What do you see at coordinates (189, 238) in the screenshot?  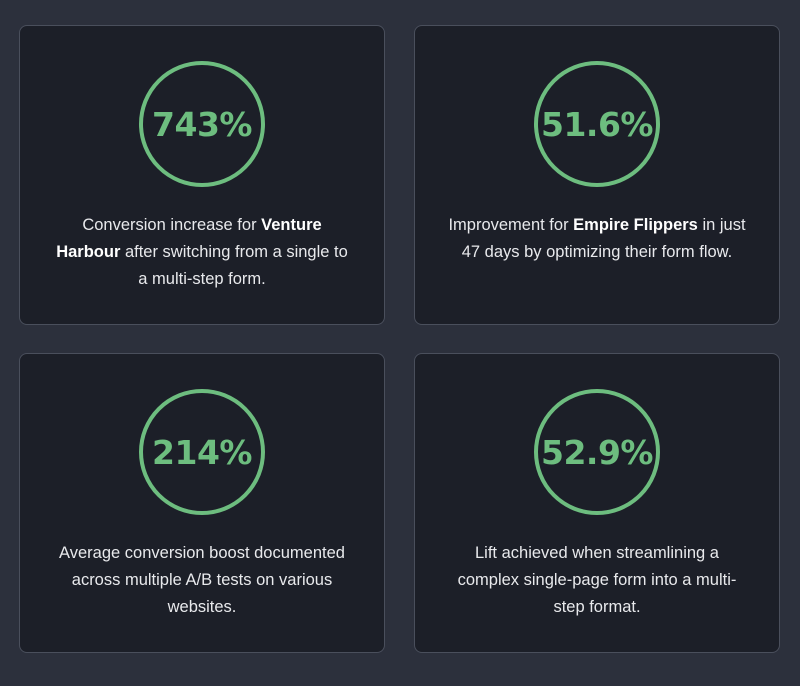 I see `company-name: Venture Harbour` at bounding box center [189, 238].